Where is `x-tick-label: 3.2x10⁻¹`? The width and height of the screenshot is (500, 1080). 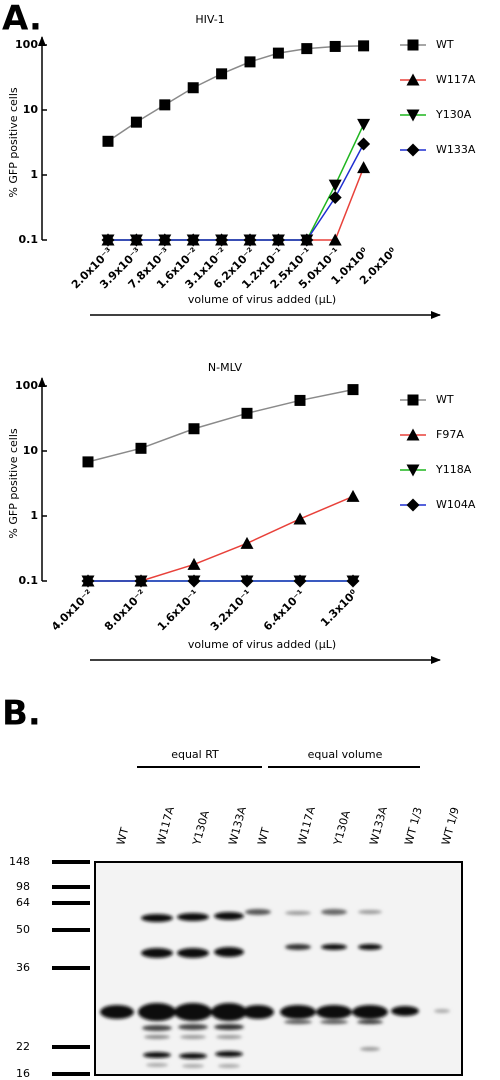 x-tick-label: 3.2x10⁻¹ is located at coordinates (231, 610).